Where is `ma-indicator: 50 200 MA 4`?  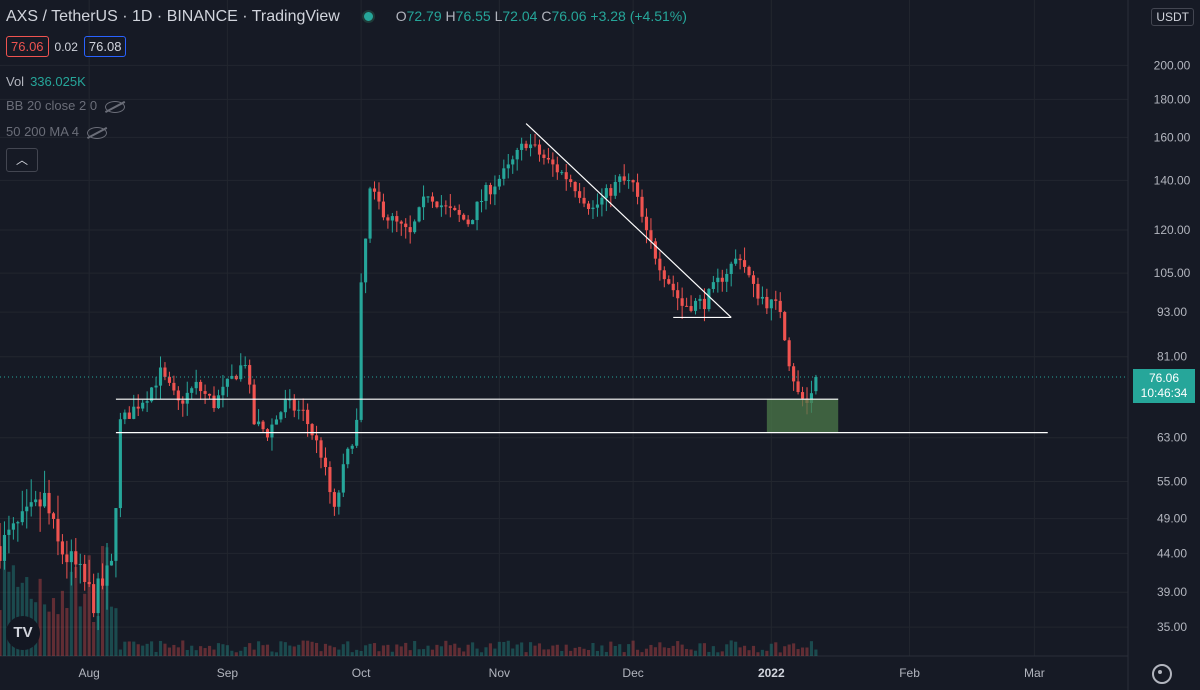
ma-indicator: 50 200 MA 4 is located at coordinates (56, 131).